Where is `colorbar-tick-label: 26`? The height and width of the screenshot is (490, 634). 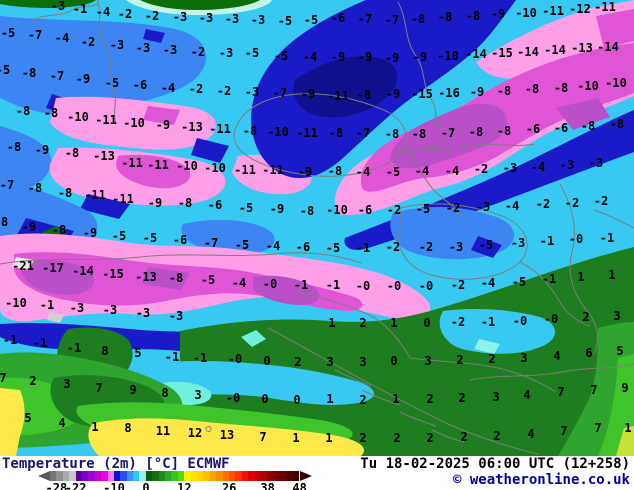 colorbar-tick-label: 26 is located at coordinates (229, 485).